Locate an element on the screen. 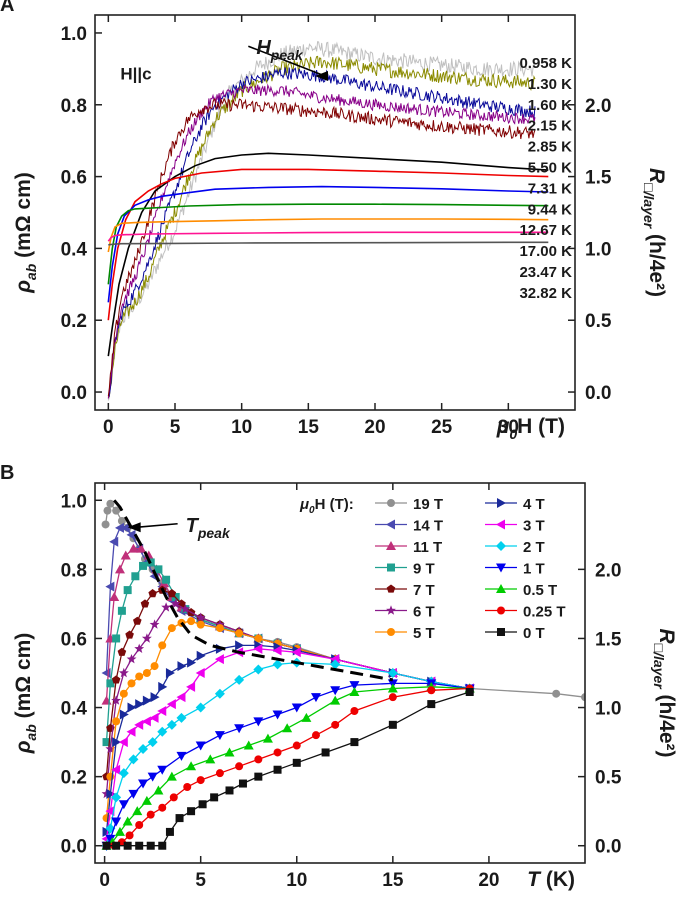 This screenshot has width=680, height=907. series-9-44-k is located at coordinates (328, 244).